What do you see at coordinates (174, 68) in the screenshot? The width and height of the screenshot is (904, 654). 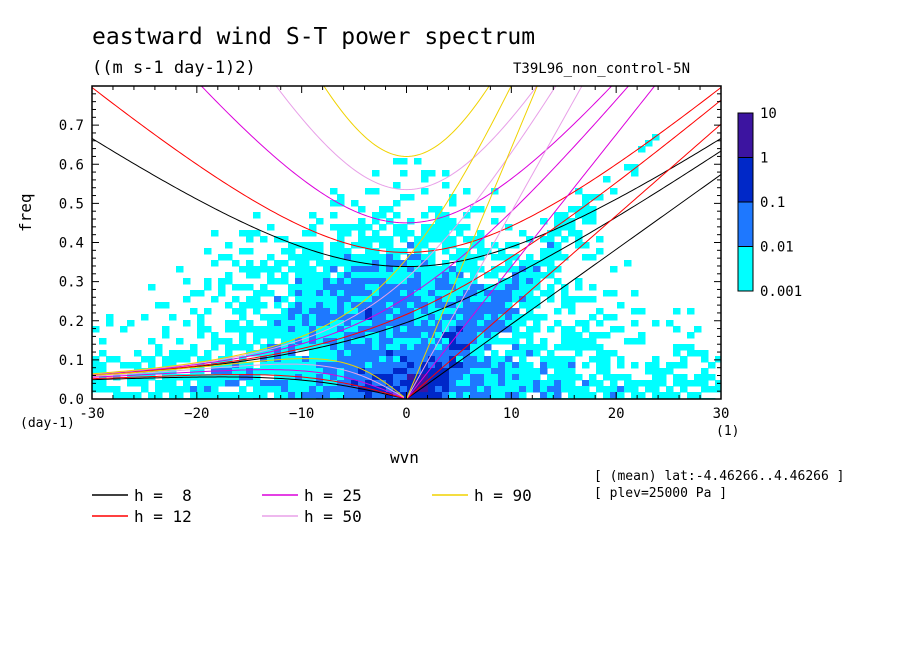 I see `chart-subtitle: ((m s-1 day-1)2)` at bounding box center [174, 68].